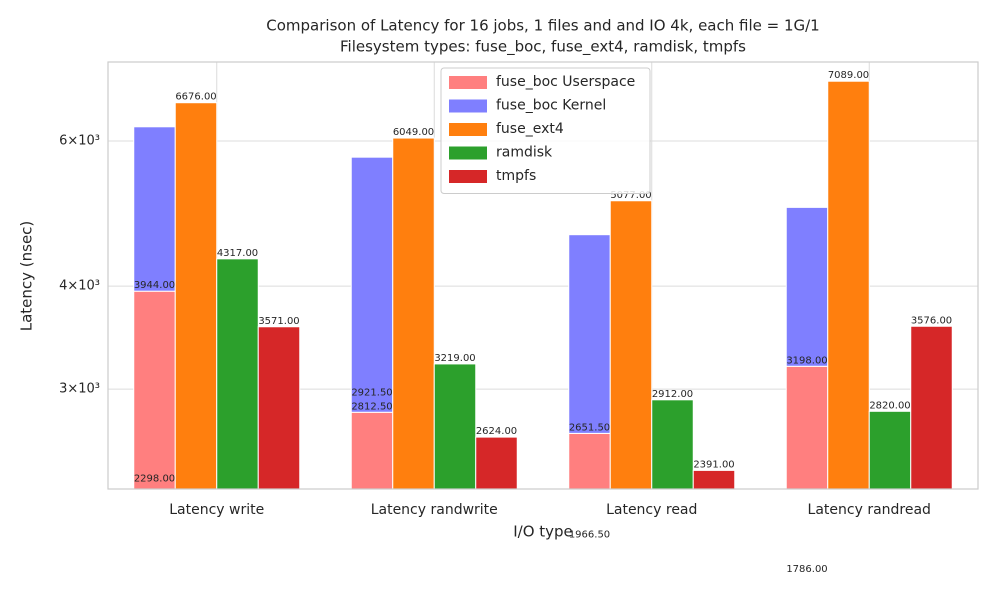 This screenshot has height=600, width=1000. I want to click on data-label: 2298.00, so click(154, 479).